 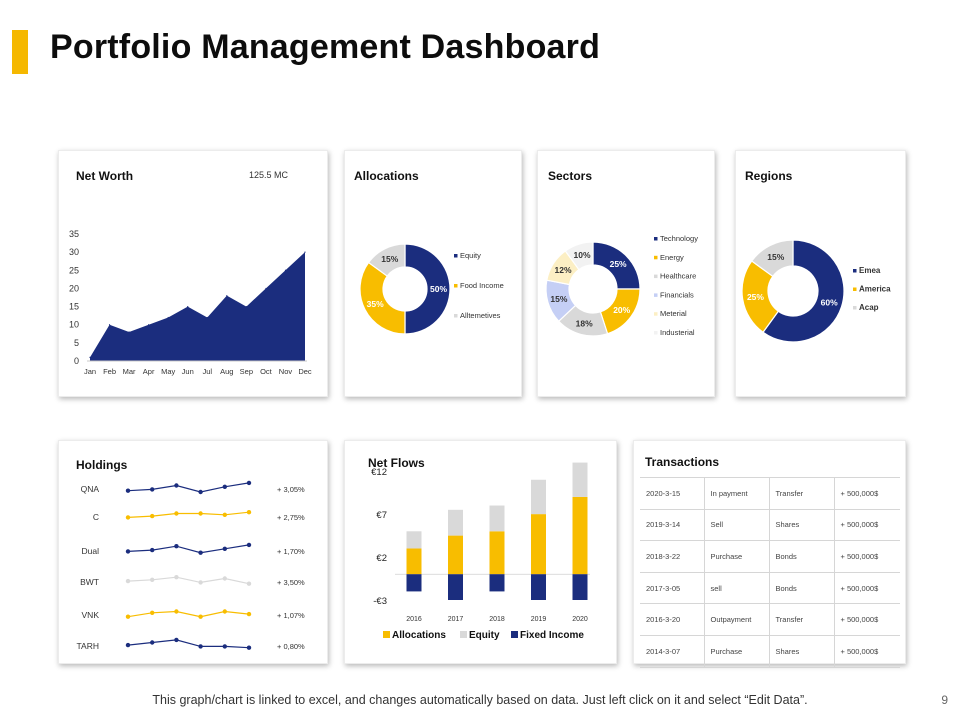 I want to click on table-row: 2018-3-22 Purchase Bonds + 500,000$, so click(x=770, y=556).